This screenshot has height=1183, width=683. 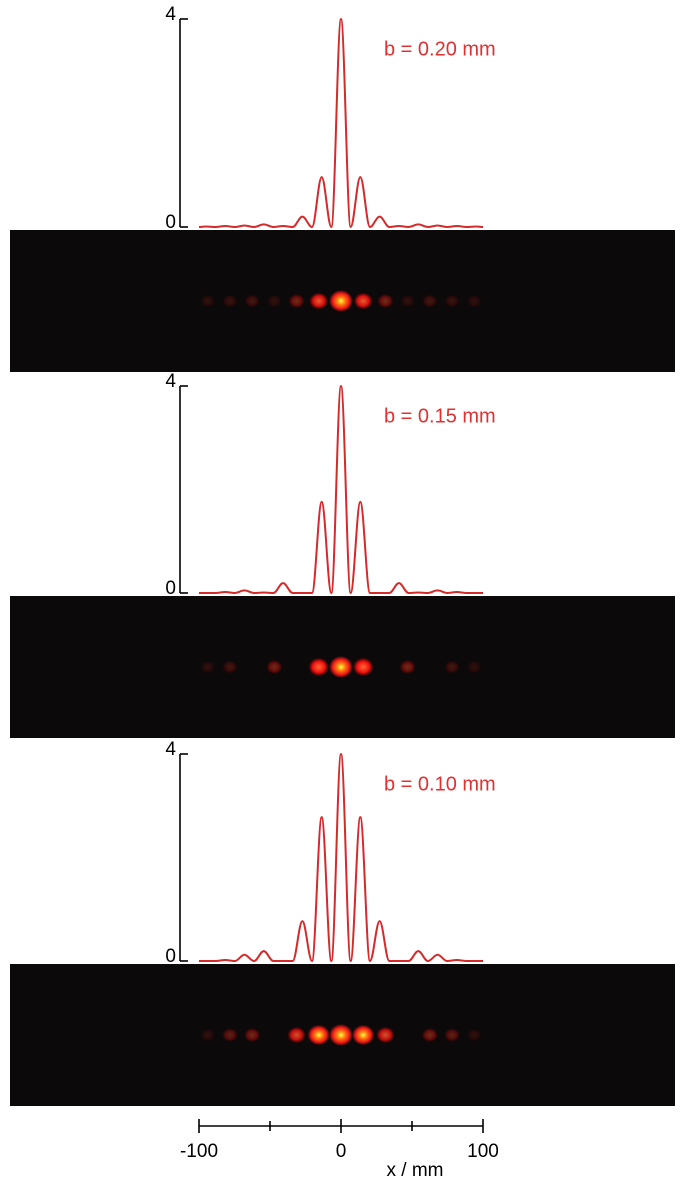 What do you see at coordinates (440, 784) in the screenshot?
I see `annotation: b = 0.10 mm` at bounding box center [440, 784].